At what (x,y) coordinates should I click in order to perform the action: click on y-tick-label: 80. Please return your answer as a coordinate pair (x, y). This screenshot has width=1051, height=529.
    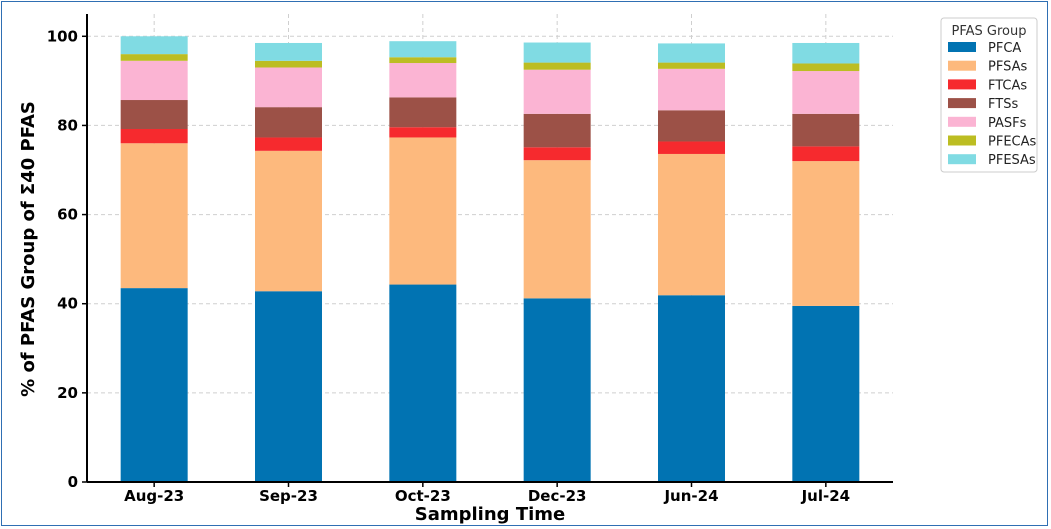
    Looking at the image, I should click on (67, 125).